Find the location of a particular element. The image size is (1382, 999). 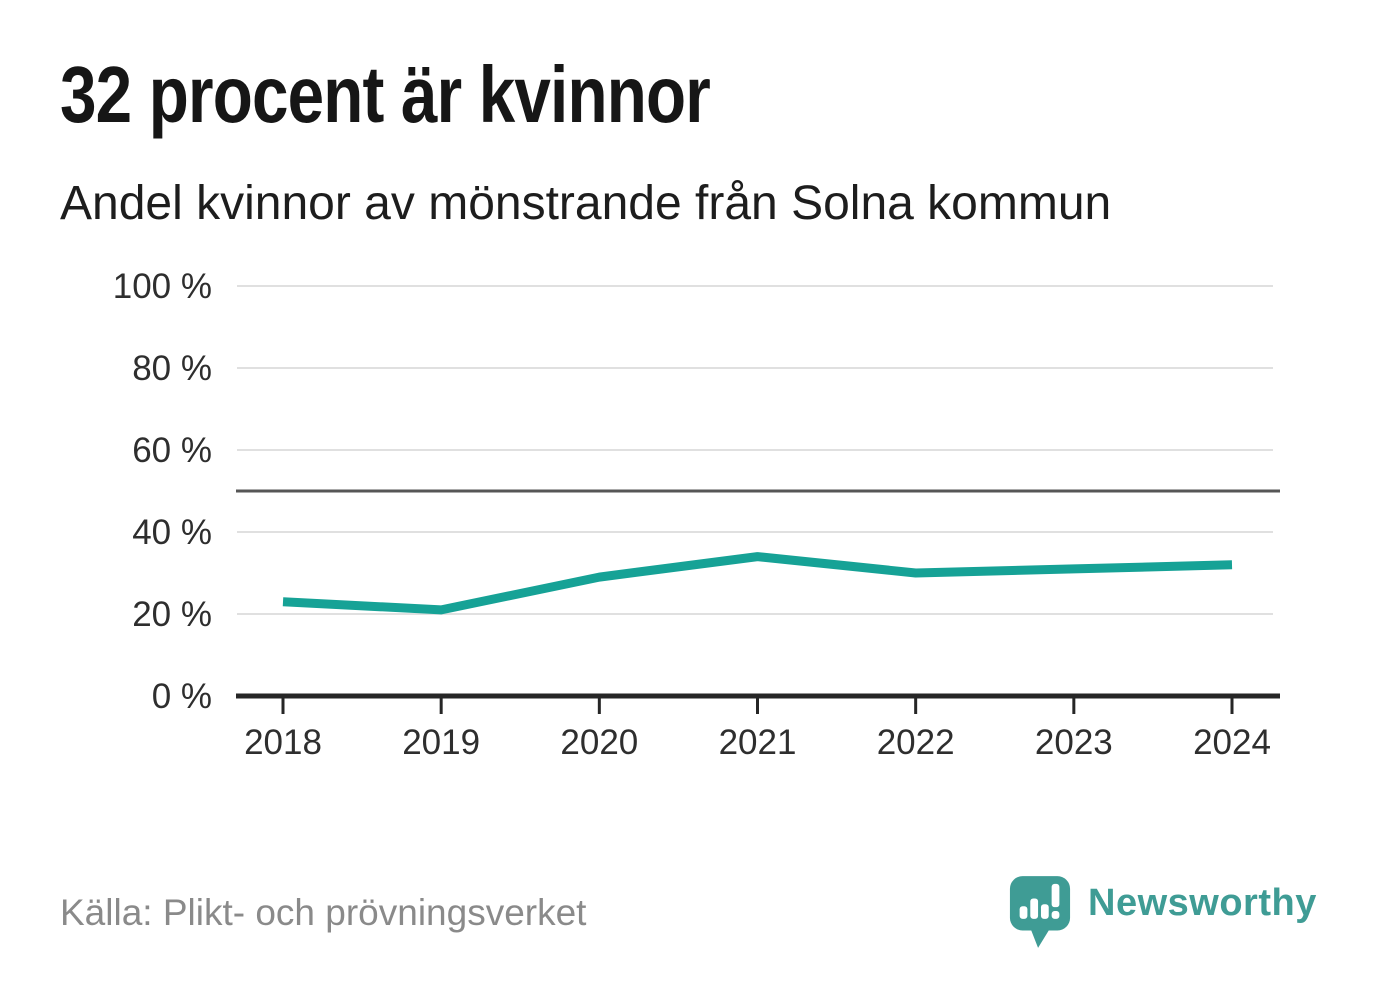

x-tick-label: 2022 is located at coordinates (916, 742).